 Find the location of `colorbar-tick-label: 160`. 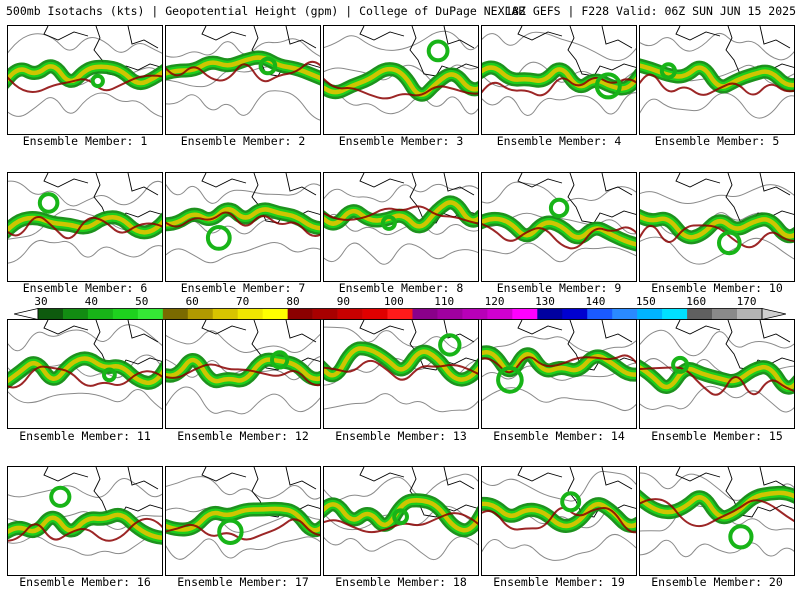

colorbar-tick-label: 160 is located at coordinates (696, 301).